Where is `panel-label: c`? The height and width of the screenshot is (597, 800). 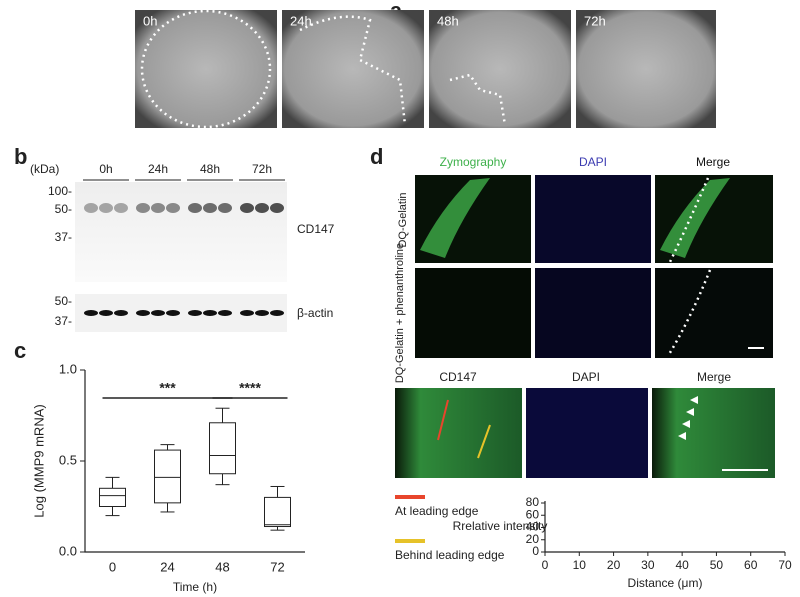 panel-label: c is located at coordinates (20, 350).